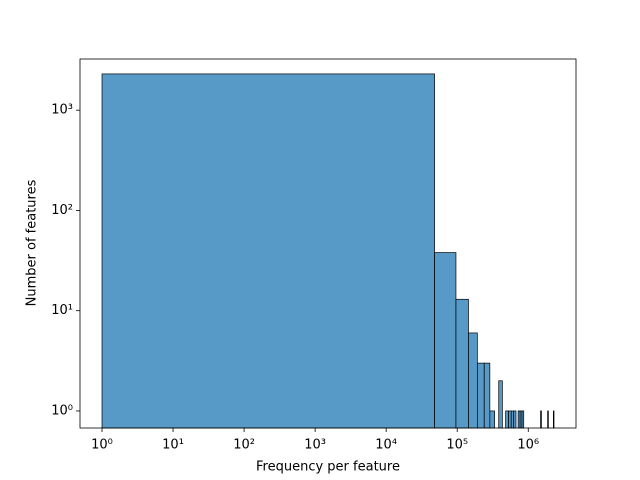 This screenshot has height=480, width=640. Describe the element at coordinates (386, 445) in the screenshot. I see `x-tick-label: 10⁴` at that location.